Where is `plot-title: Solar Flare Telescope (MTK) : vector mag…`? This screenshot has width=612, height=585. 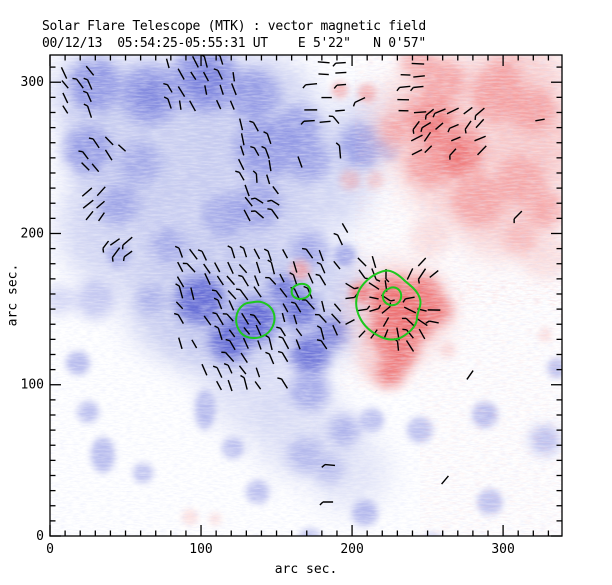
plot-title: Solar Flare Telescope (MTK) : vector mag… is located at coordinates (234, 26).